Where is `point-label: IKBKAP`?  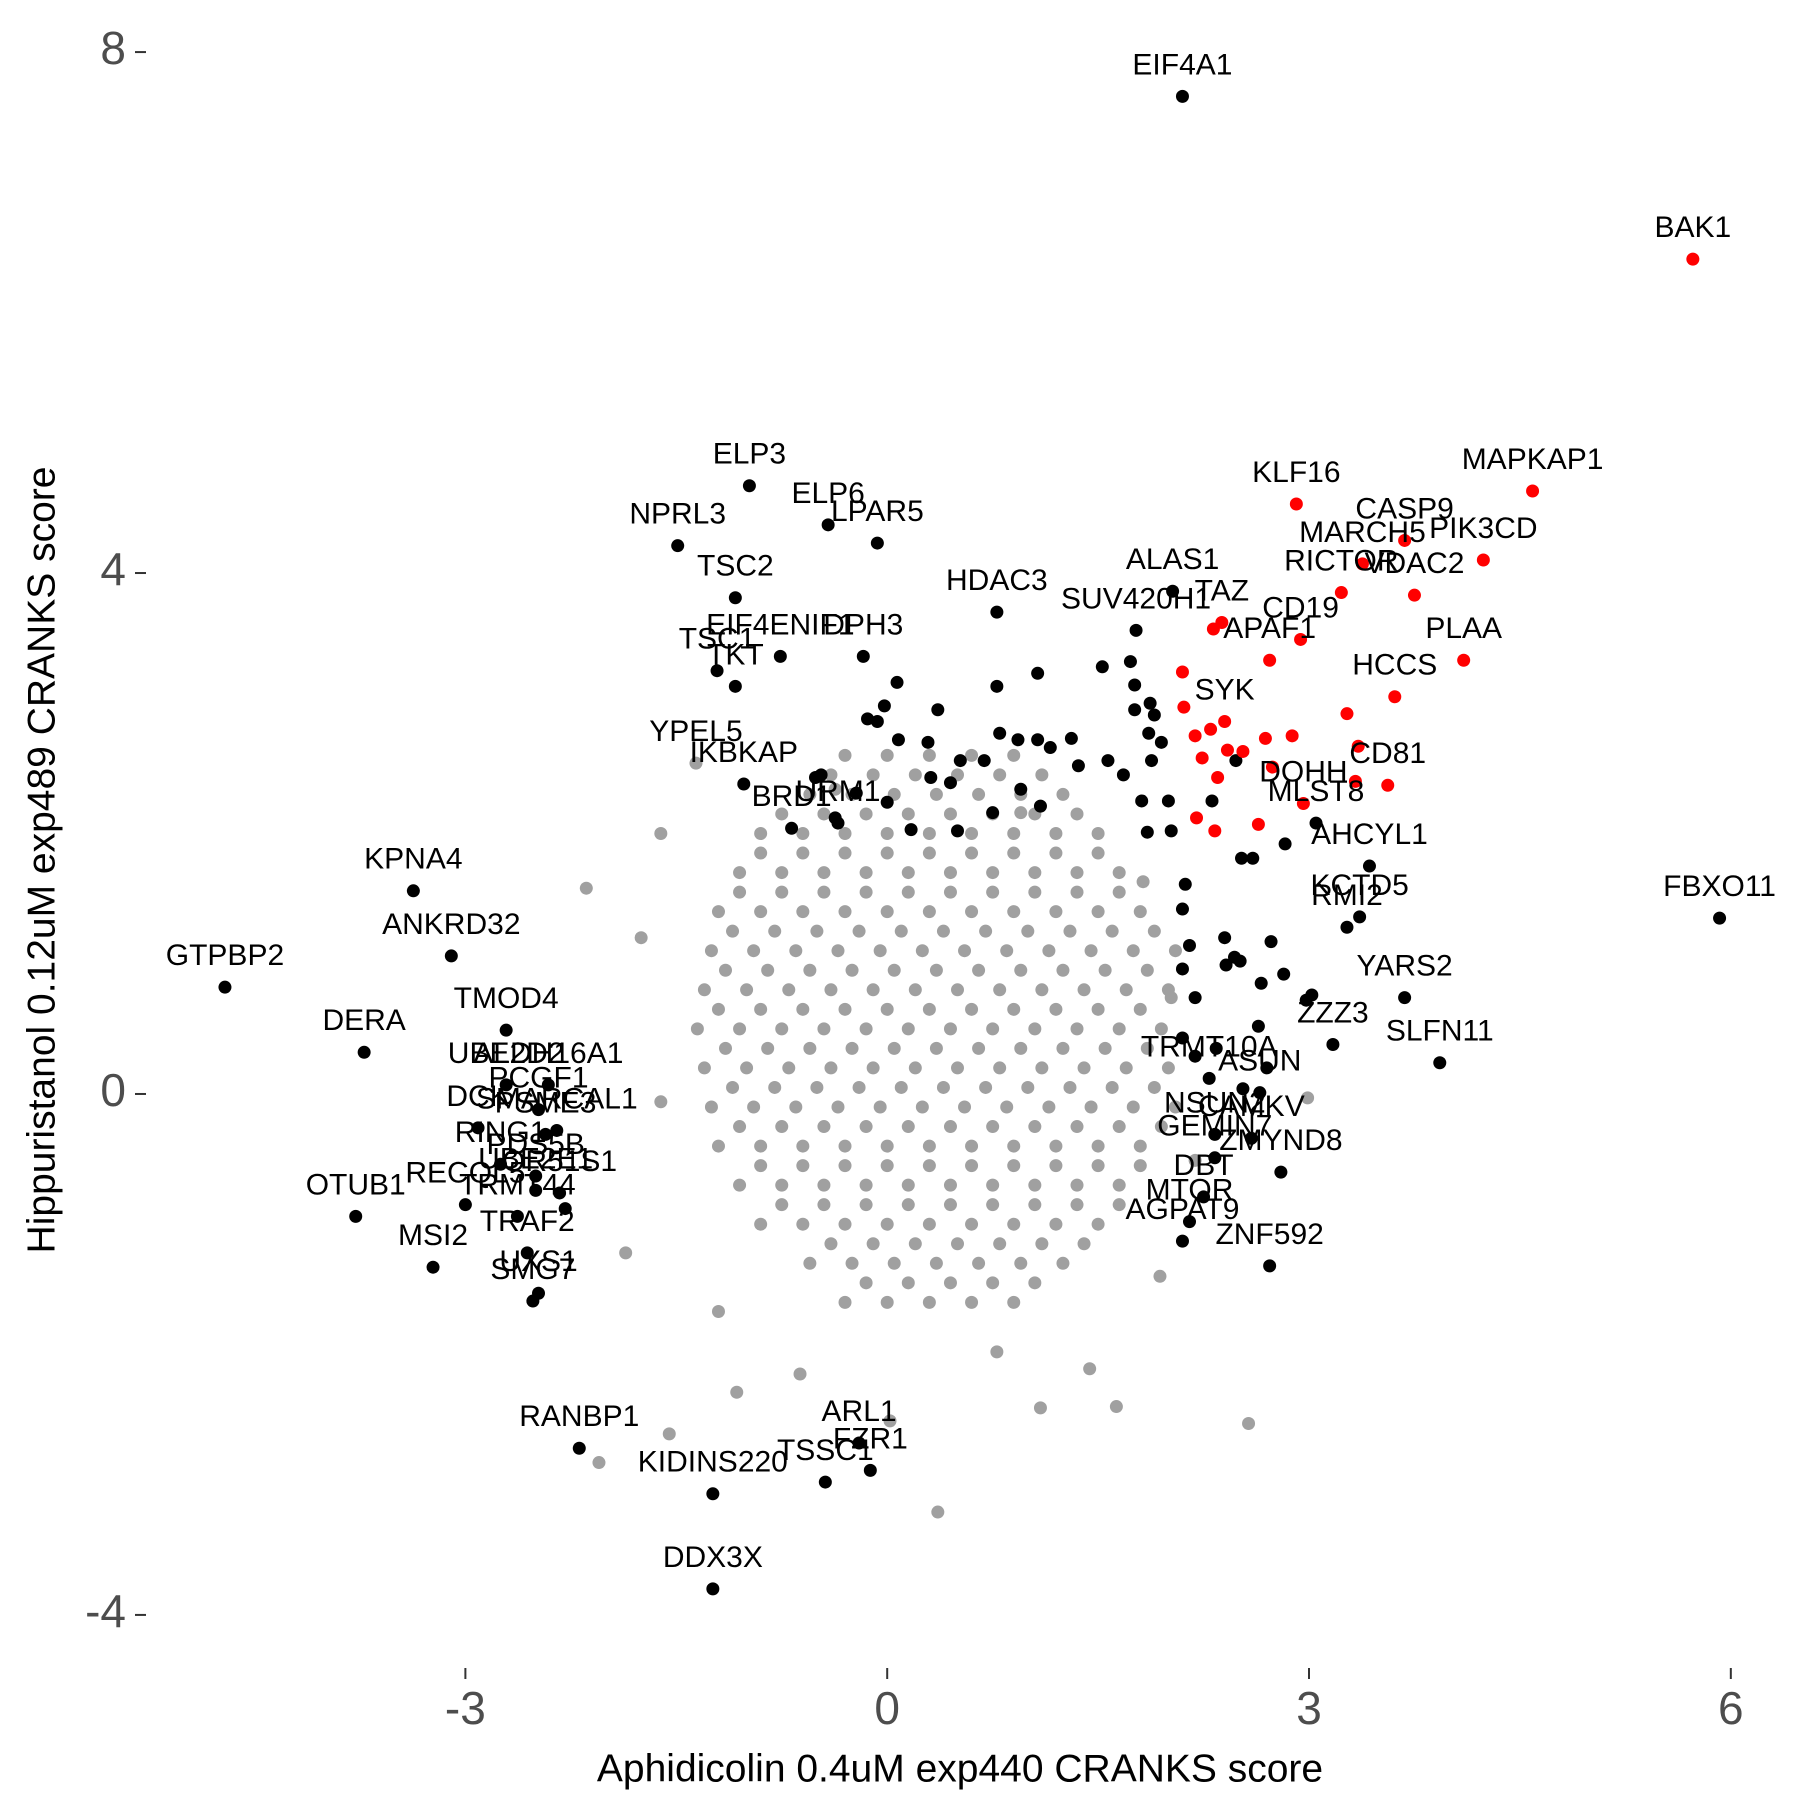 point-label: IKBKAP is located at coordinates (744, 752).